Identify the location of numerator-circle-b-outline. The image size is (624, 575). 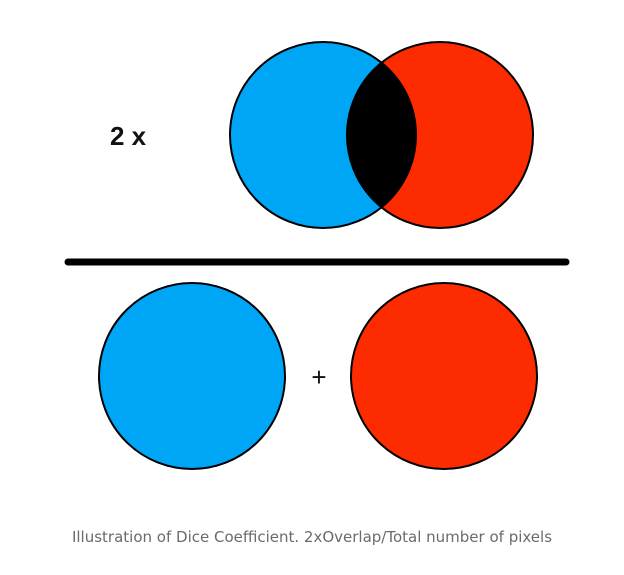
(440, 135).